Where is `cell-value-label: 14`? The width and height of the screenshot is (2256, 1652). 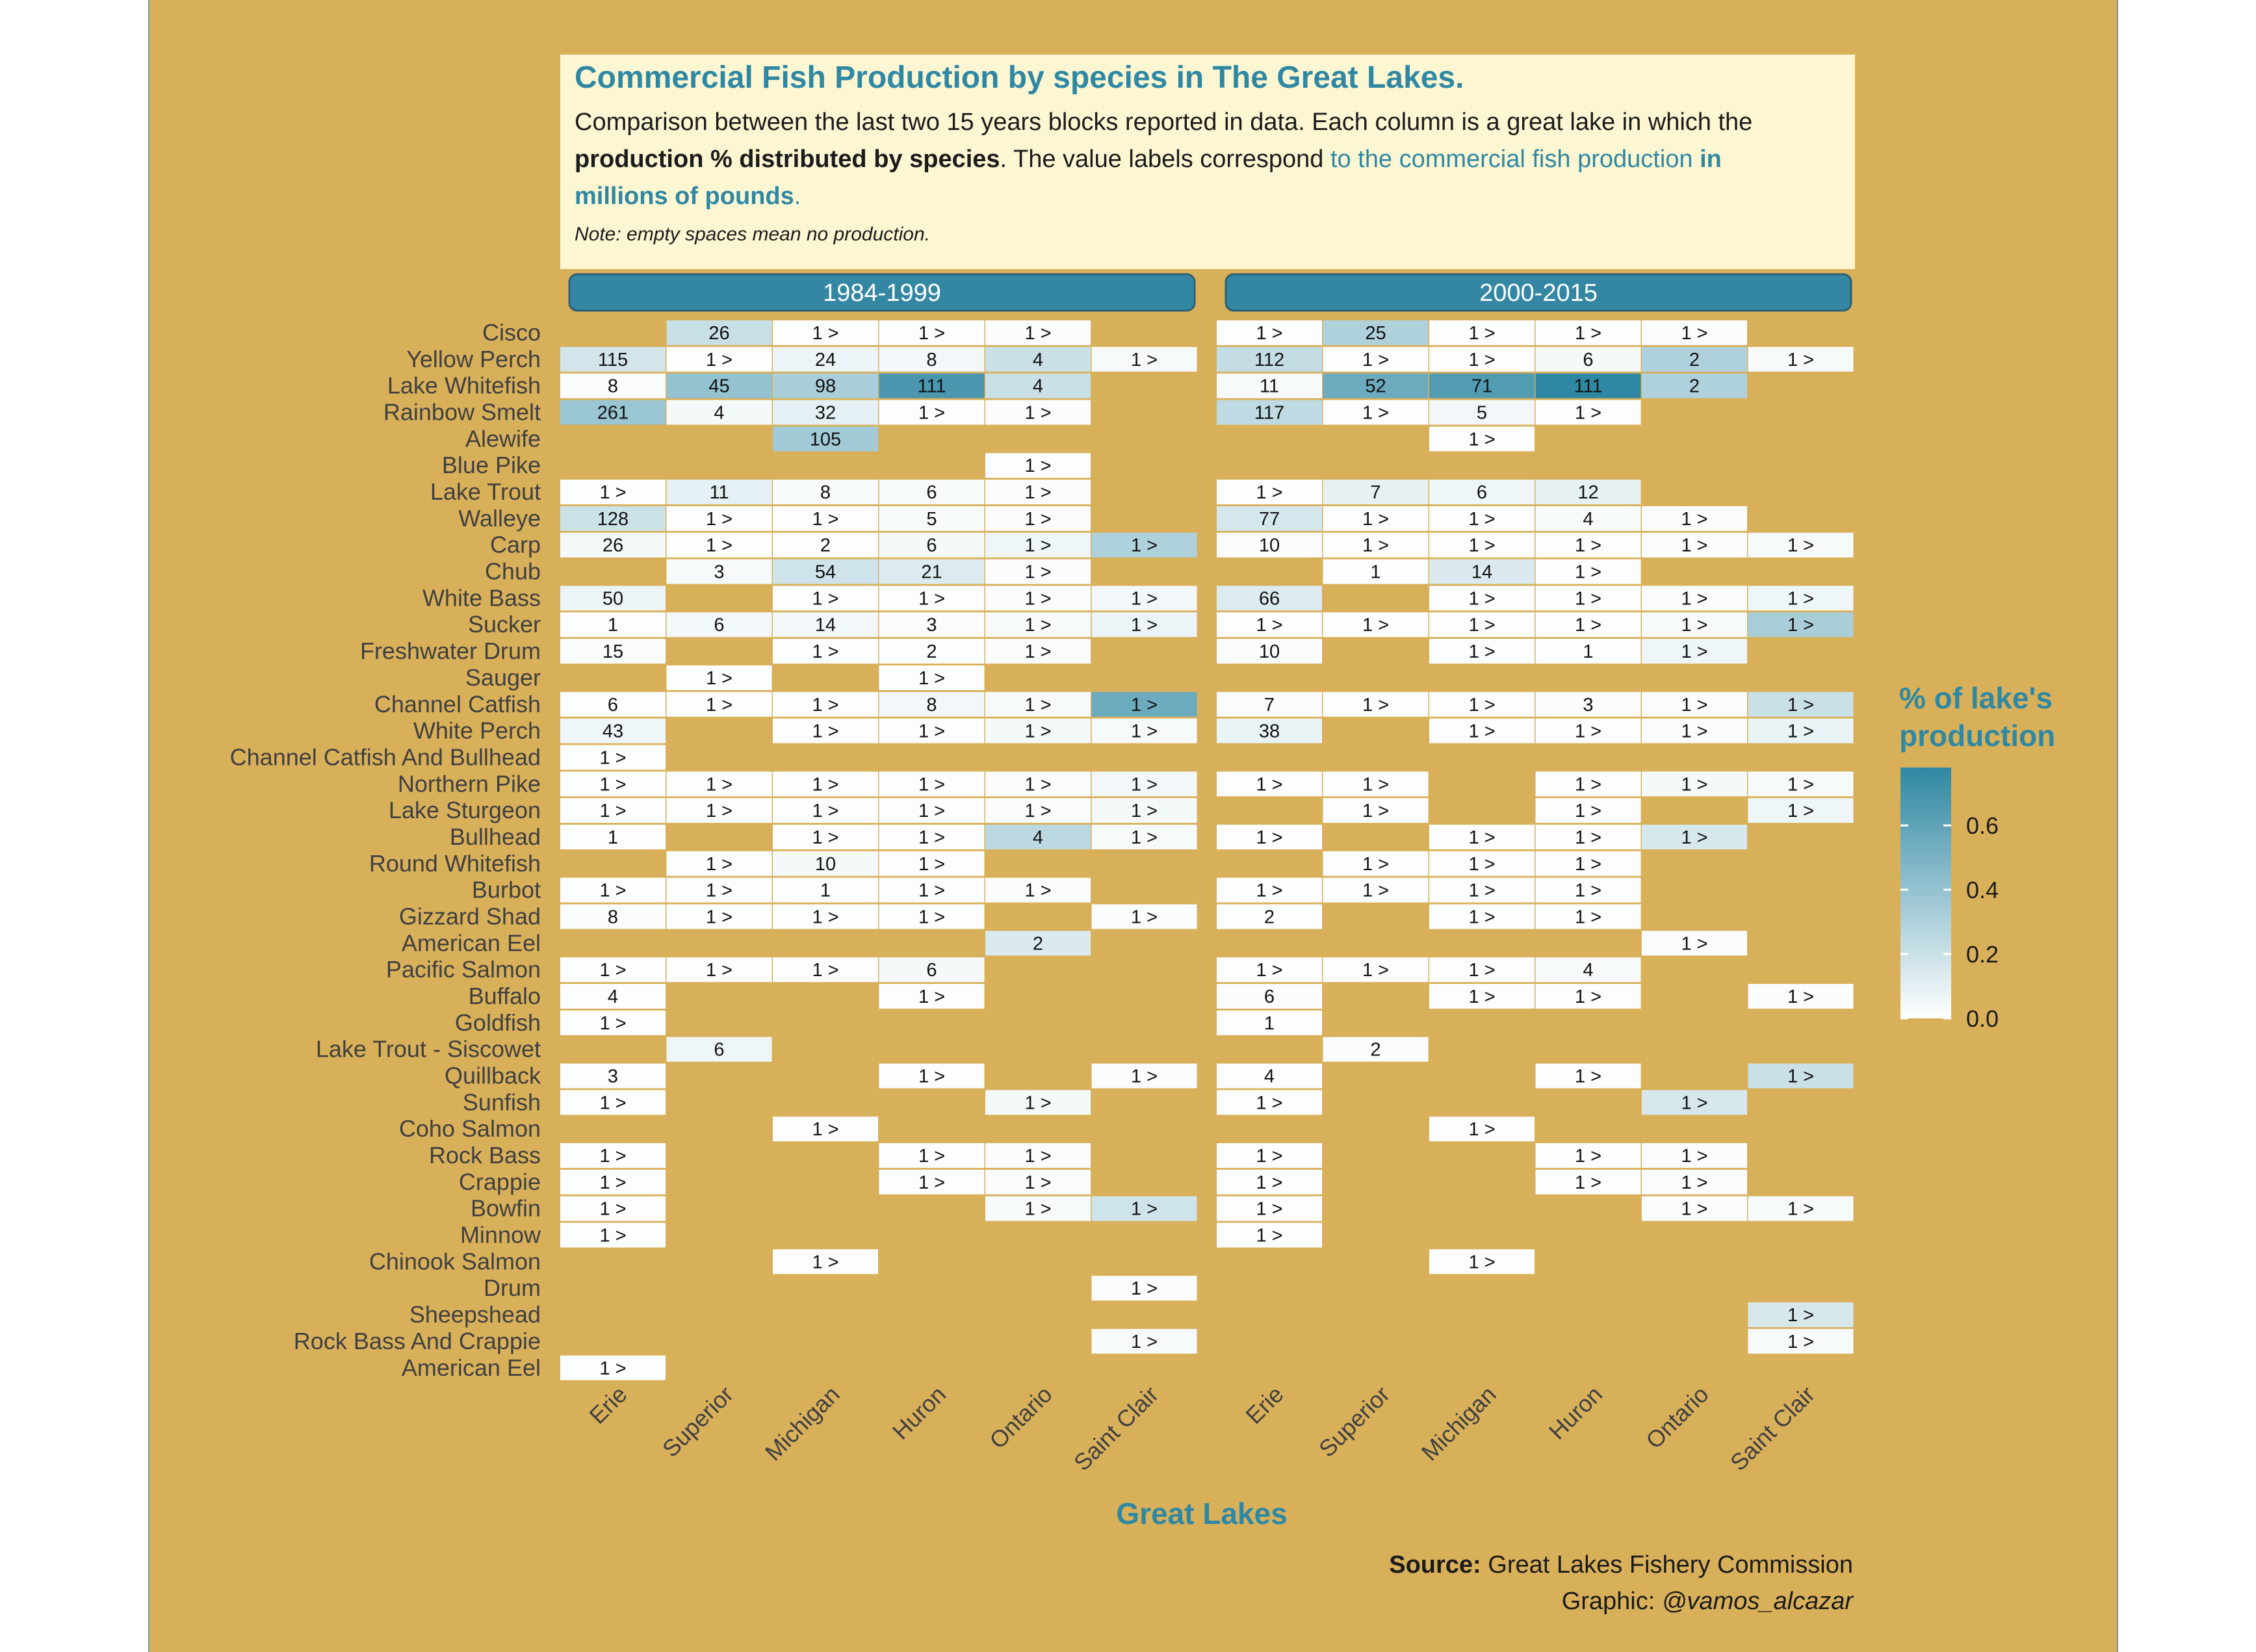
cell-value-label: 14 is located at coordinates (825, 625).